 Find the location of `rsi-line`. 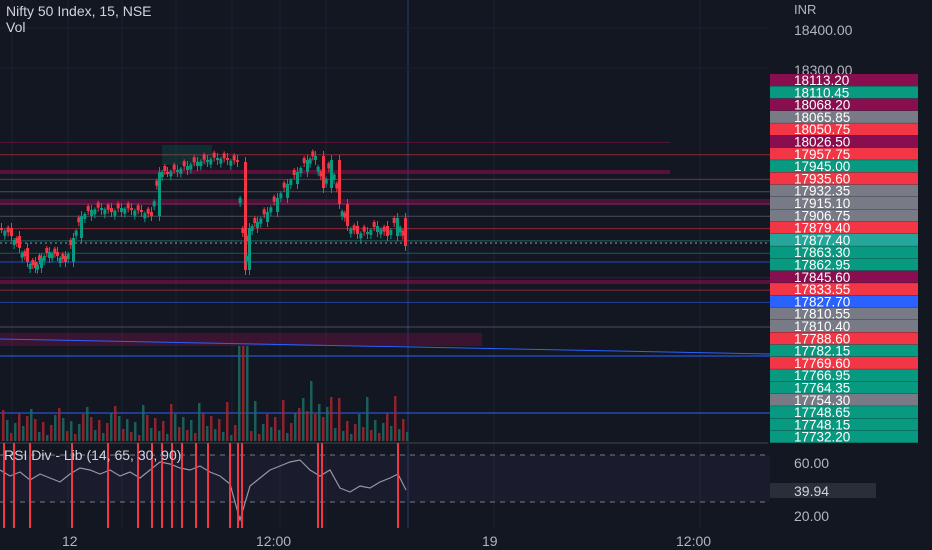

rsi-line is located at coordinates (203, 491).